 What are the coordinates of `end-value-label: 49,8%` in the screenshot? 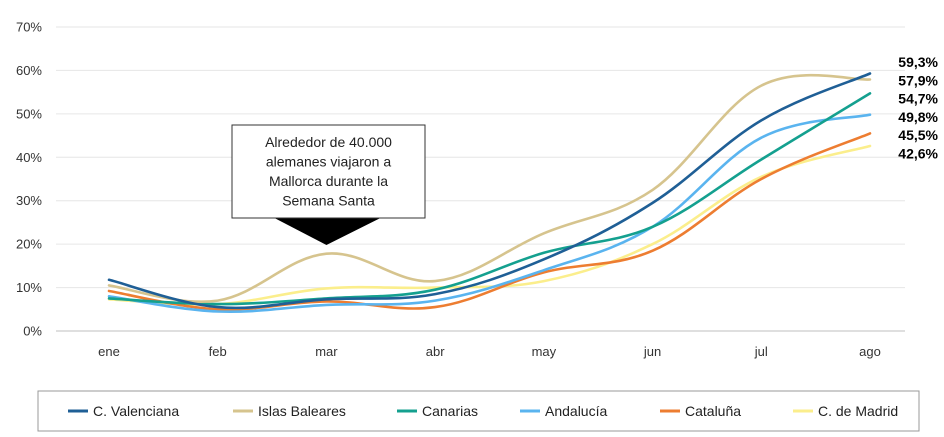 It's located at (918, 117).